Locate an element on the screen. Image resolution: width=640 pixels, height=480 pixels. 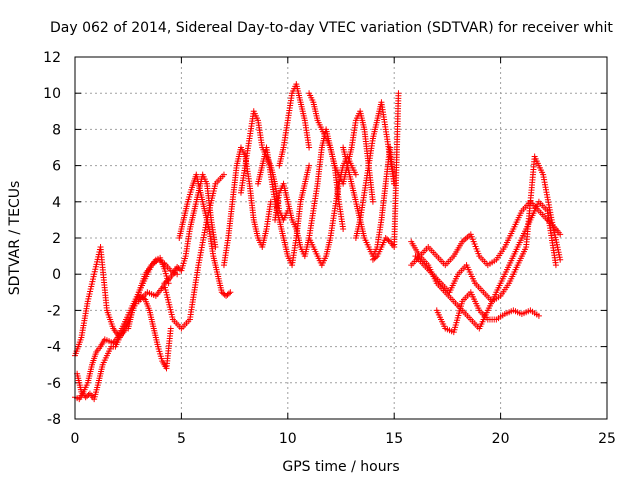
x-axis-label: GPS time / hours is located at coordinates (340, 467).